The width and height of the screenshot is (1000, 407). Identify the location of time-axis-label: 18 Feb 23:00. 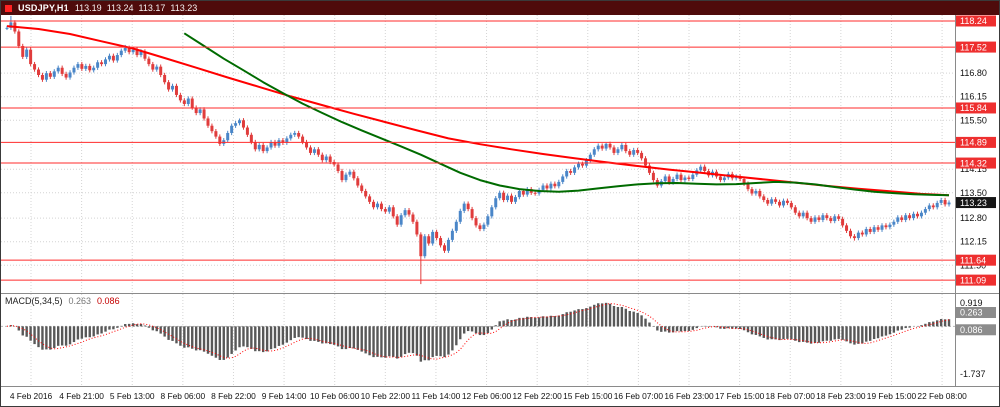
(841, 396).